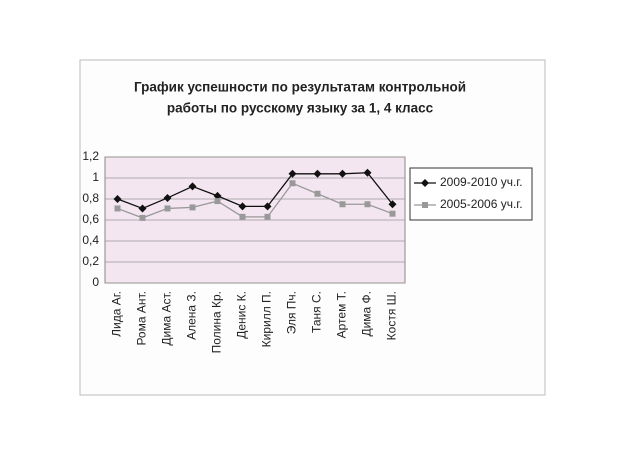  What do you see at coordinates (90, 240) in the screenshot?
I see `y-tick-label: 0,4` at bounding box center [90, 240].